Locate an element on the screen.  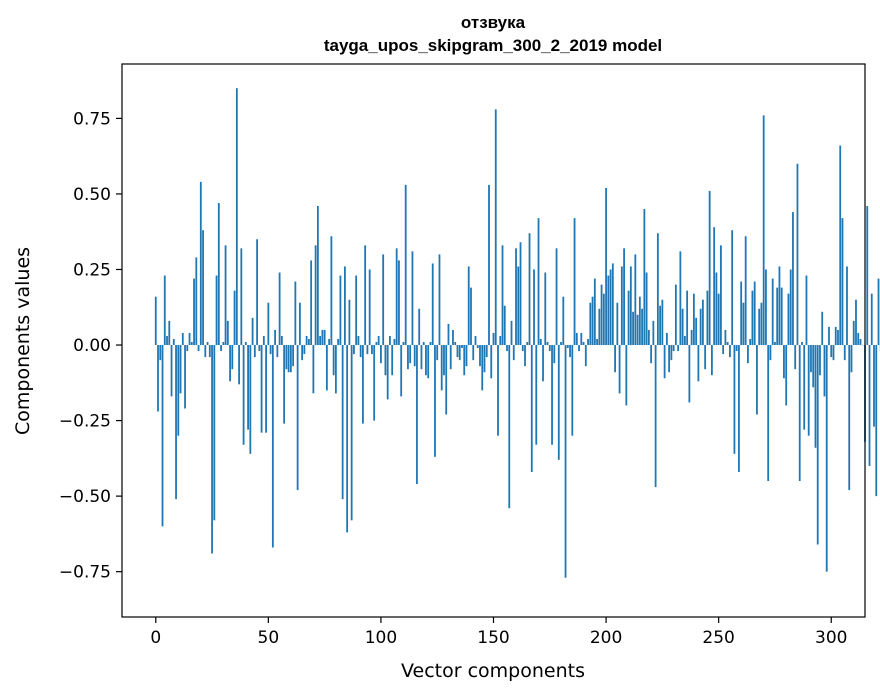
x-tick-label: 50 is located at coordinates (269, 638).